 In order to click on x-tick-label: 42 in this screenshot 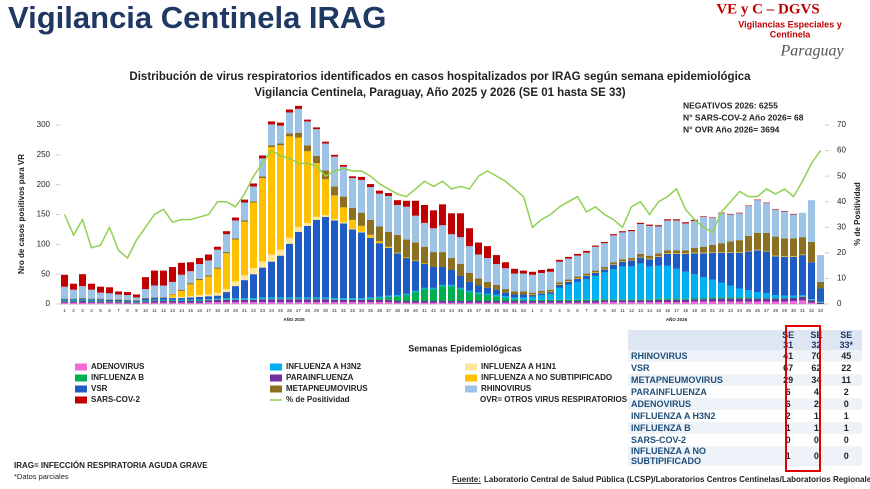, I will do `click(434, 310)`.